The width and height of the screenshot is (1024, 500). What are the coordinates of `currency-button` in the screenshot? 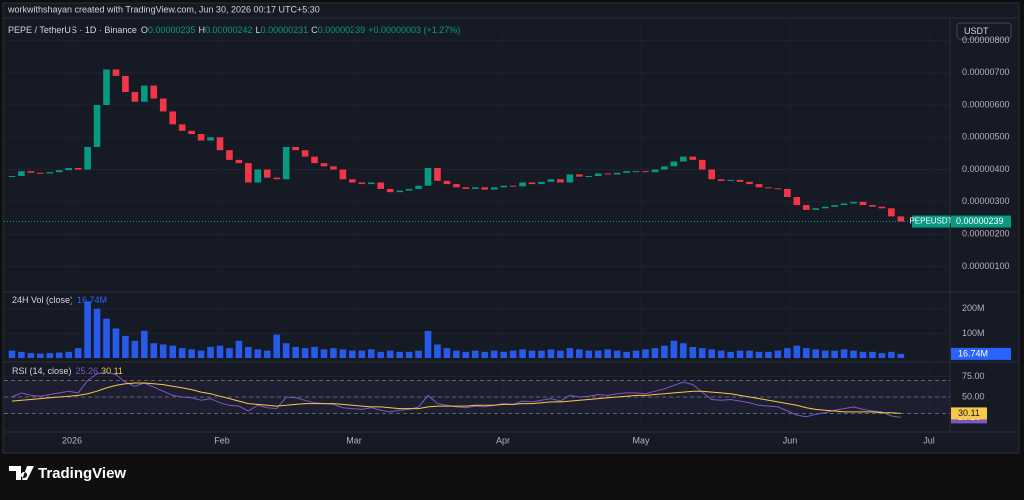 It's located at (984, 31).